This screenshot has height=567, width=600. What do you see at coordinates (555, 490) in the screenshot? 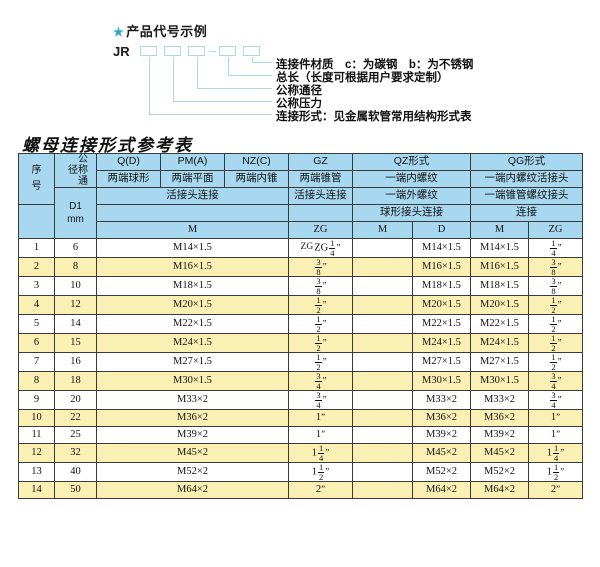
I see `cell-qg-zg: 2”` at bounding box center [555, 490].